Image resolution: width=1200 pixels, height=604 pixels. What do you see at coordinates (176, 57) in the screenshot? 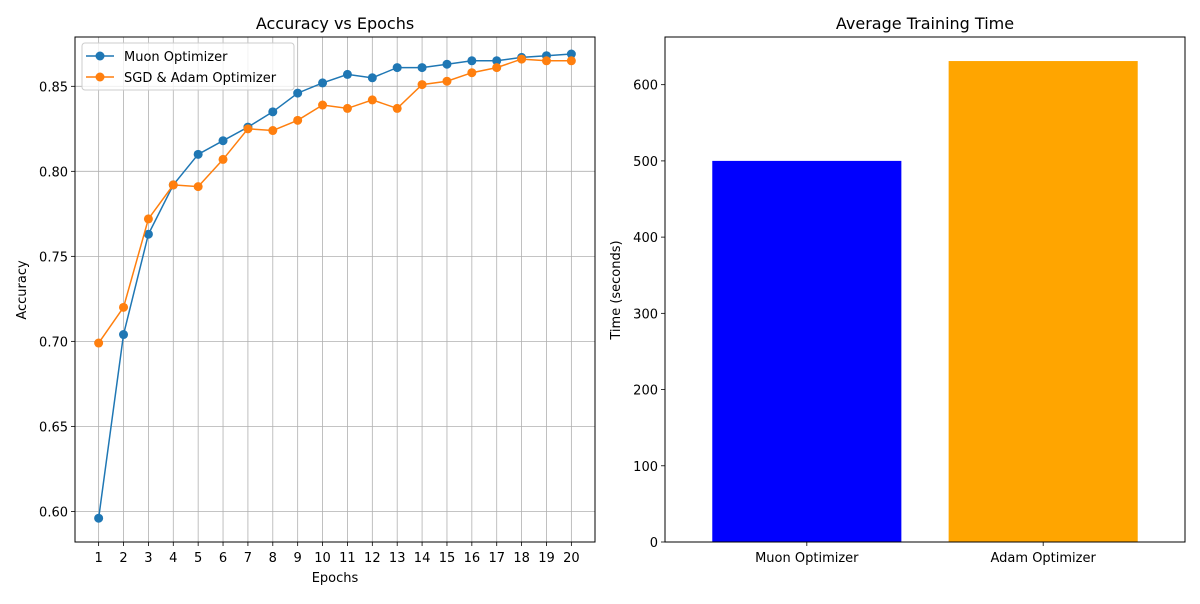
I see `legend-muon-label: Muon Optimizer` at bounding box center [176, 57].